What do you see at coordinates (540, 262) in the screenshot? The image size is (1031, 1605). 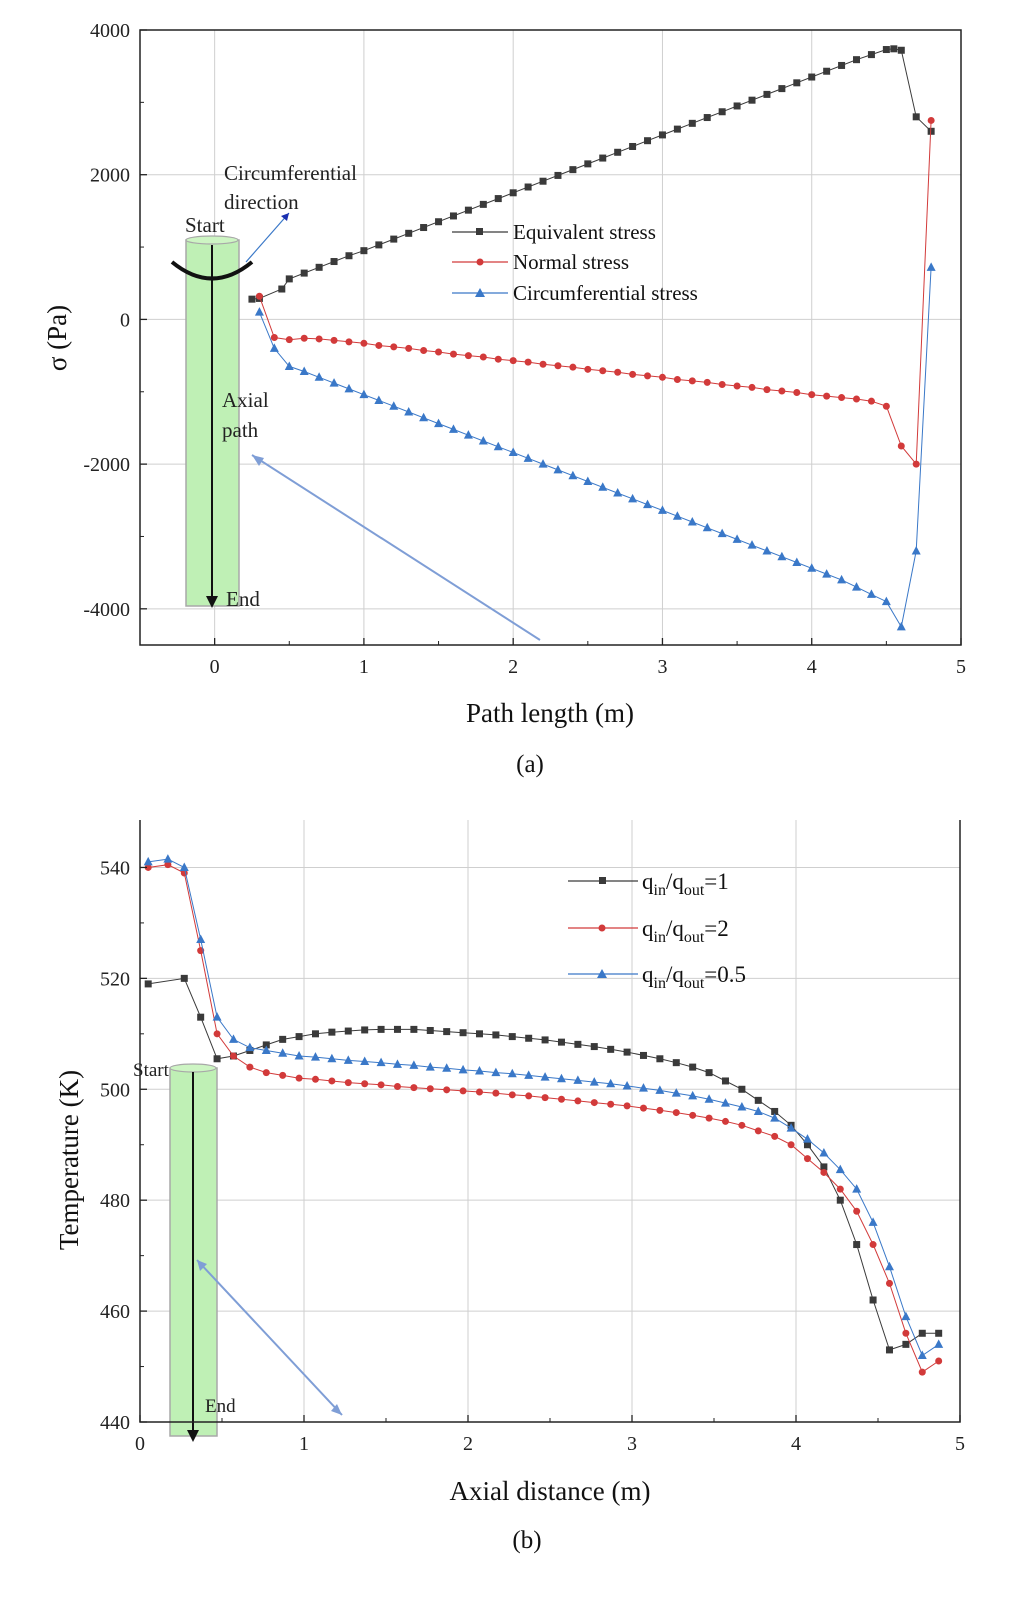 I see `legend-item-normal: Normal stress` at bounding box center [540, 262].